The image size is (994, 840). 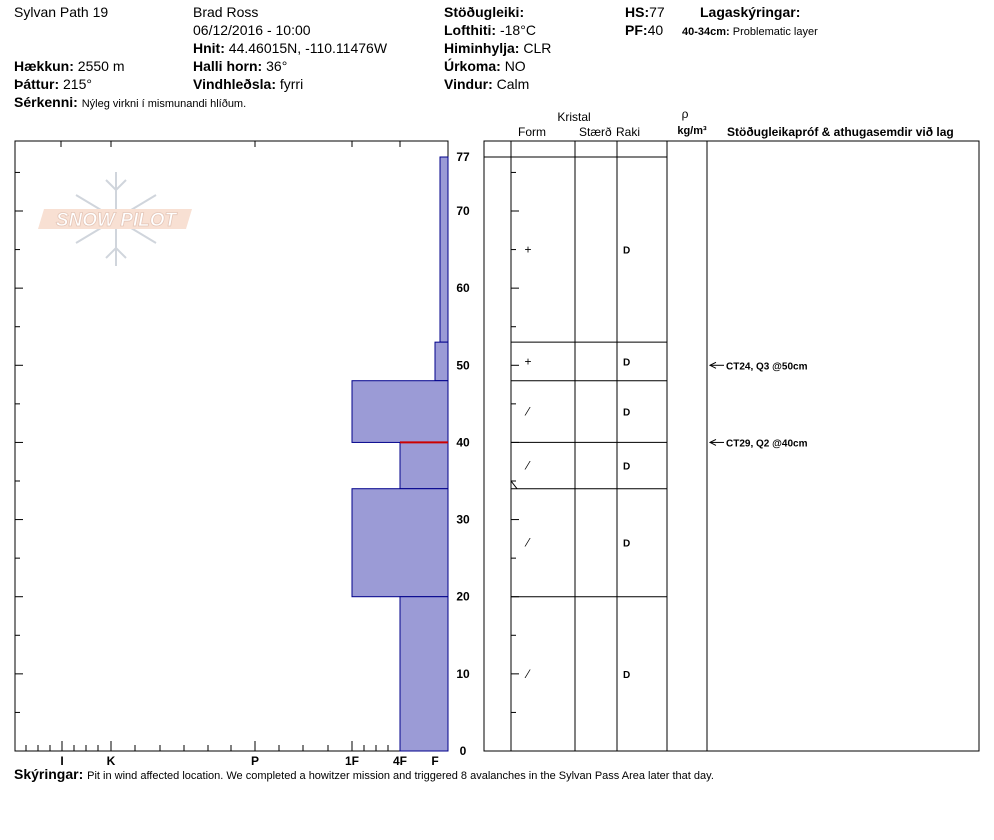 What do you see at coordinates (352, 761) in the screenshot?
I see `hardness-tick-label: 1F` at bounding box center [352, 761].